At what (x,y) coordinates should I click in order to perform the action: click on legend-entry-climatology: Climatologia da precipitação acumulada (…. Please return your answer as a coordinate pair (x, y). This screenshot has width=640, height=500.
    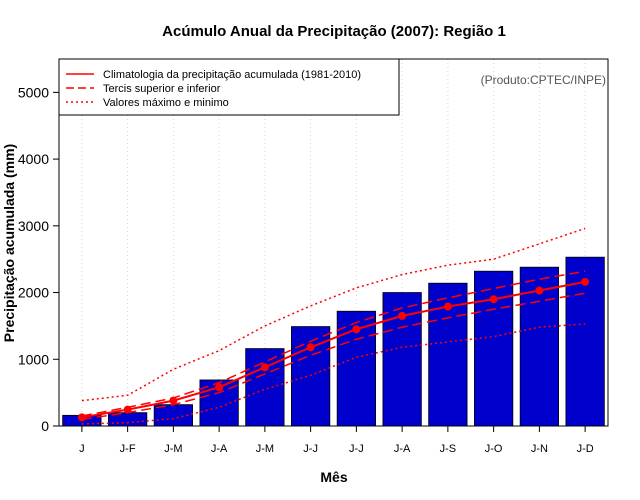
    Looking at the image, I should click on (232, 75).